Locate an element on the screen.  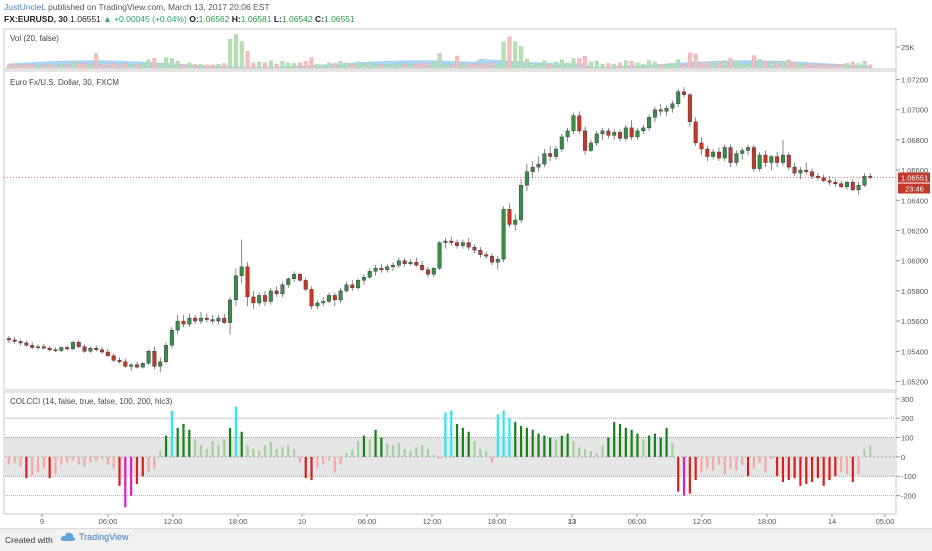
created-with-text: Created with is located at coordinates (29, 540).